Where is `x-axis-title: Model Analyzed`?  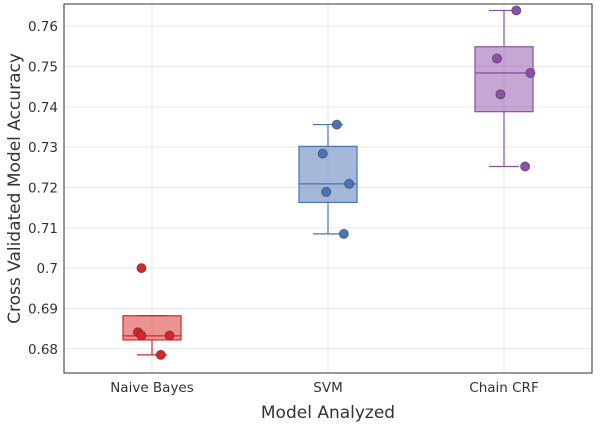 x-axis-title: Model Analyzed is located at coordinates (328, 413).